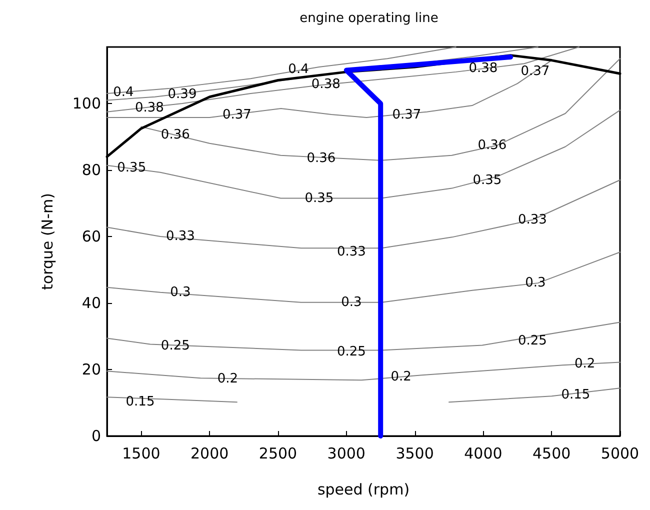 This screenshot has width=650, height=510. I want to click on x-tick-label: 2000, so click(209, 453).